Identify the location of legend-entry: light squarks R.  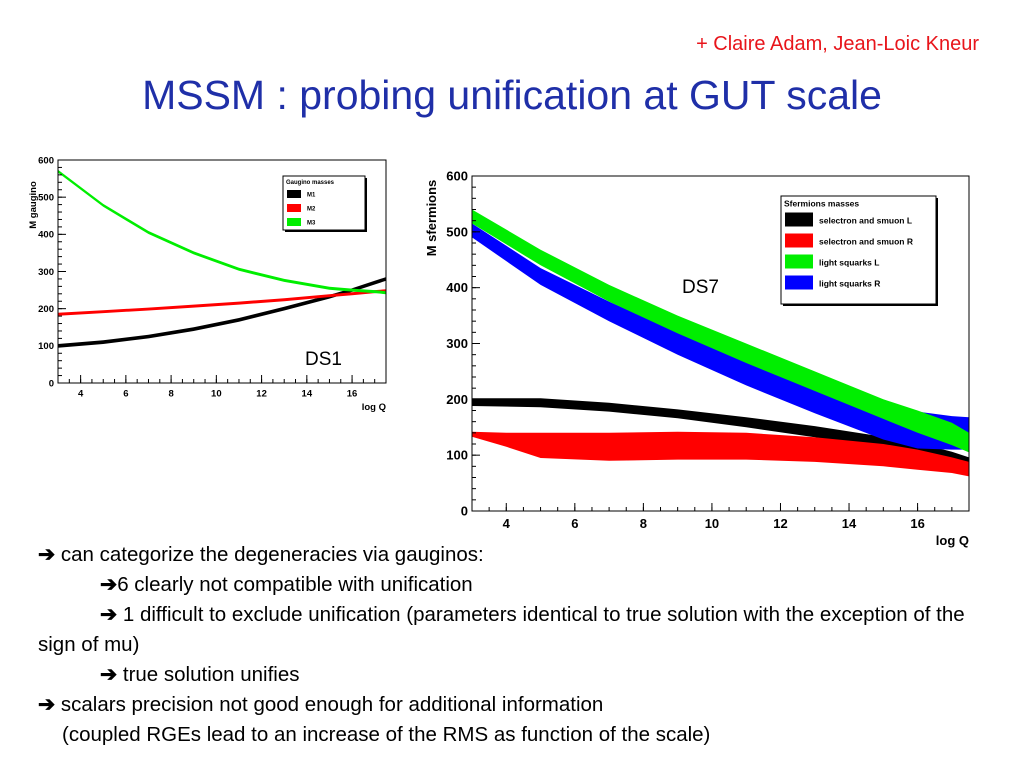
(849, 284).